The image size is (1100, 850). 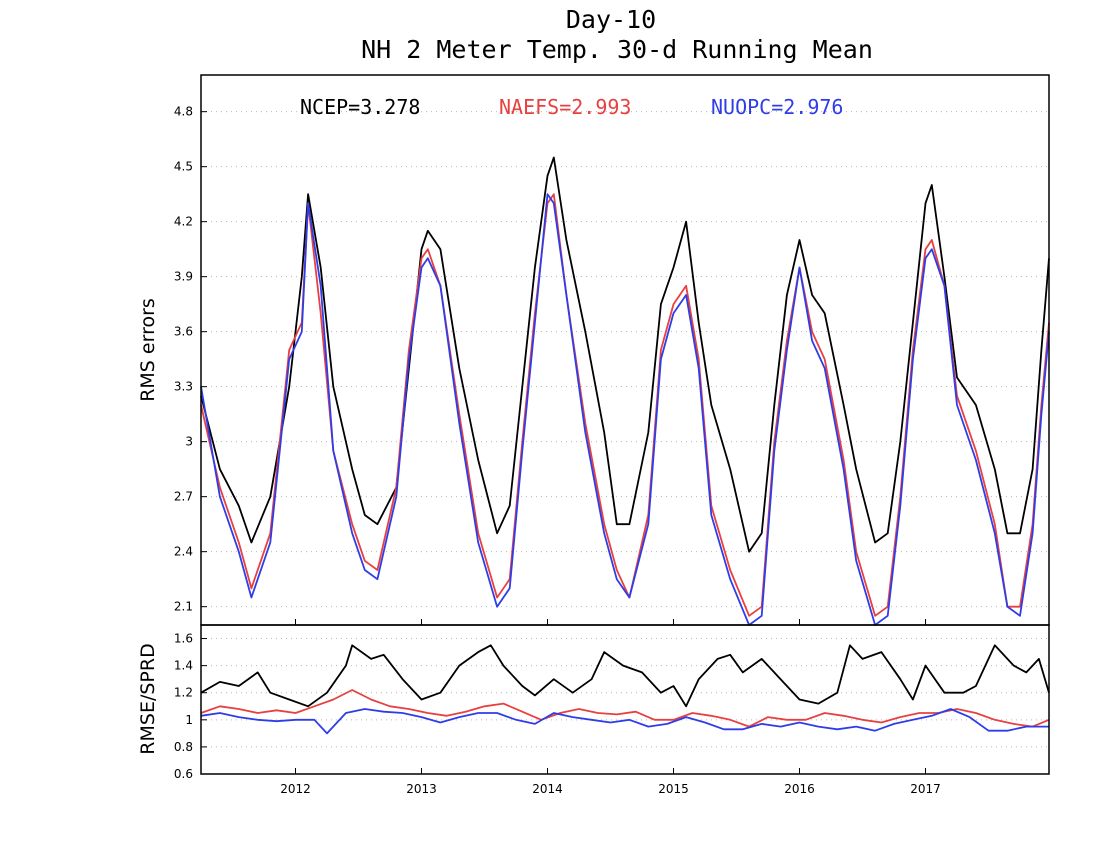 I want to click on ncep-score-label: NCEP=3.278, so click(x=360, y=107).